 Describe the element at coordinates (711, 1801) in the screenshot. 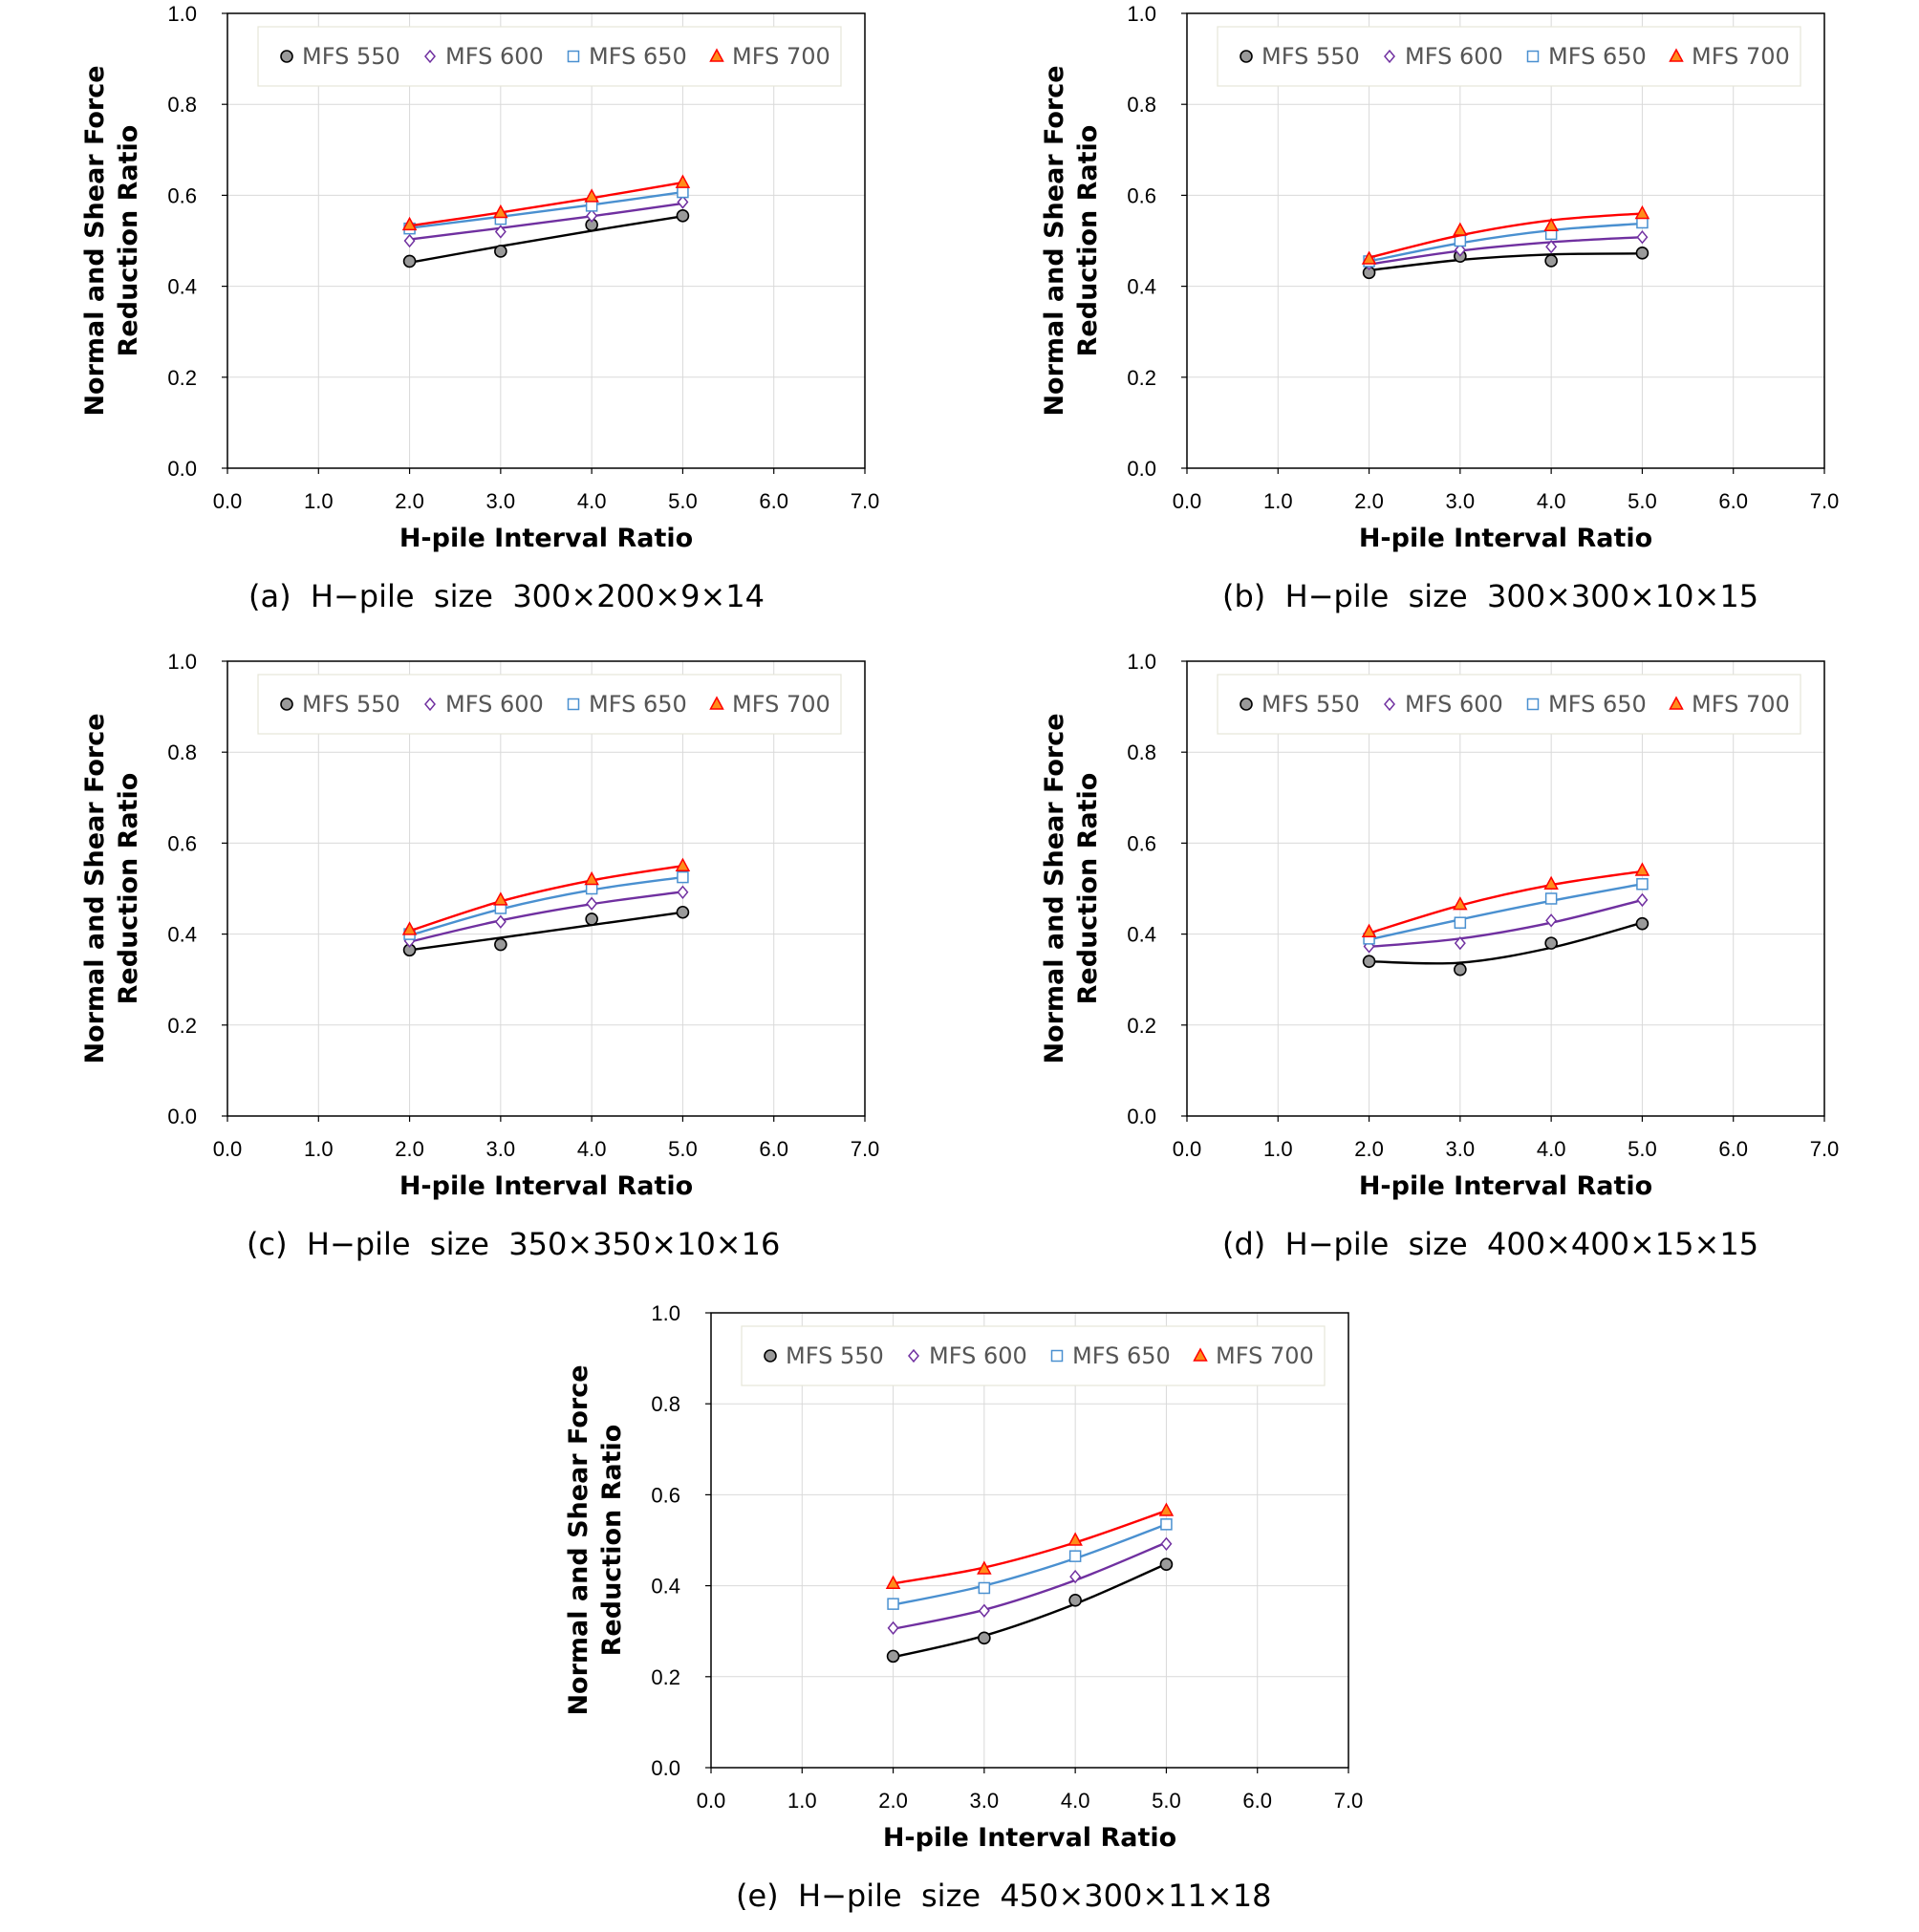

I see `chart-e-xtick-label: 0.0` at that location.